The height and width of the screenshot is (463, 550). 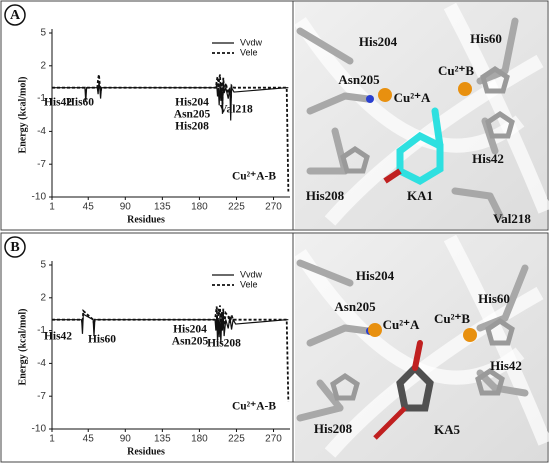 What do you see at coordinates (22, 347) in the screenshot?
I see `y-axis-title: Energy (kcal/mol)` at bounding box center [22, 347].